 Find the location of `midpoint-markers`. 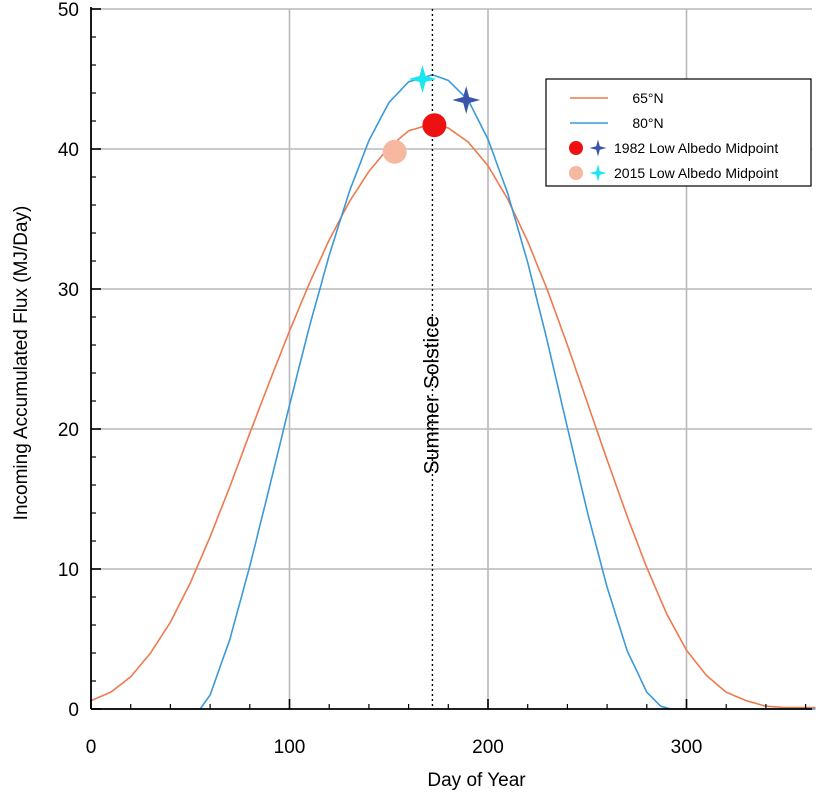

midpoint-markers is located at coordinates (431, 114).